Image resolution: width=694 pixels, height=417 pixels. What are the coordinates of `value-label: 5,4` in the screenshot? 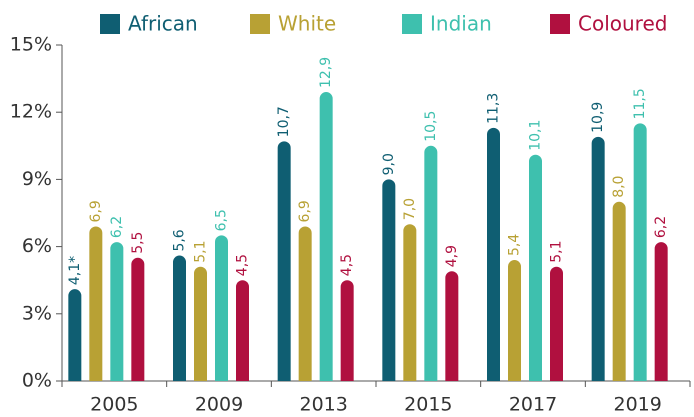 It's located at (515, 245).